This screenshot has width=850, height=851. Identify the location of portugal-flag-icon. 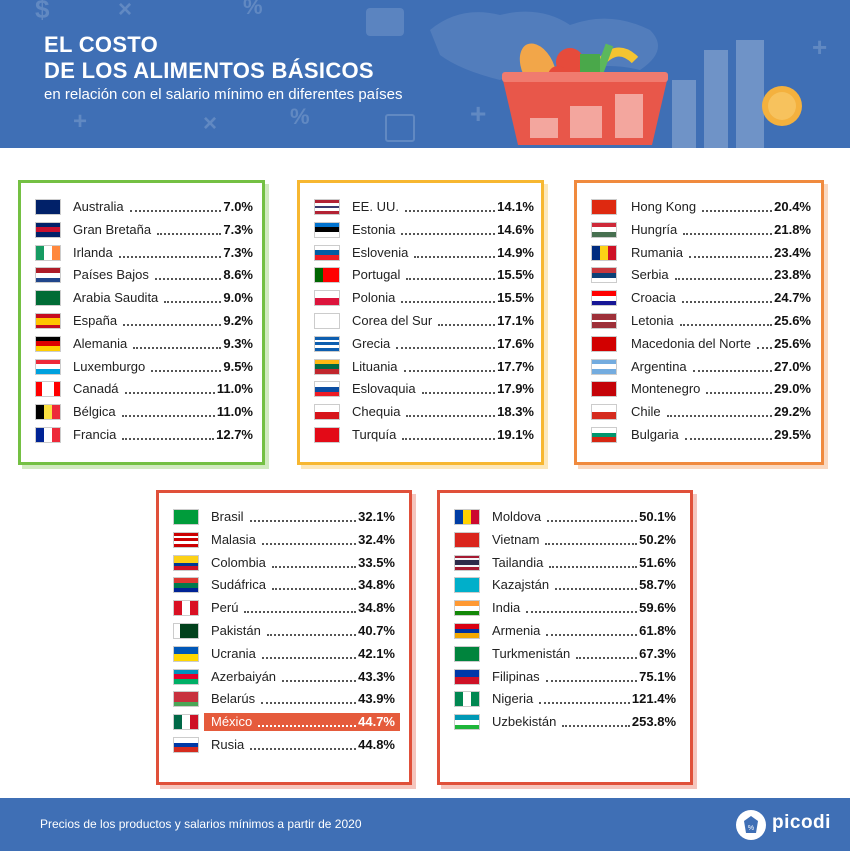
(327, 275).